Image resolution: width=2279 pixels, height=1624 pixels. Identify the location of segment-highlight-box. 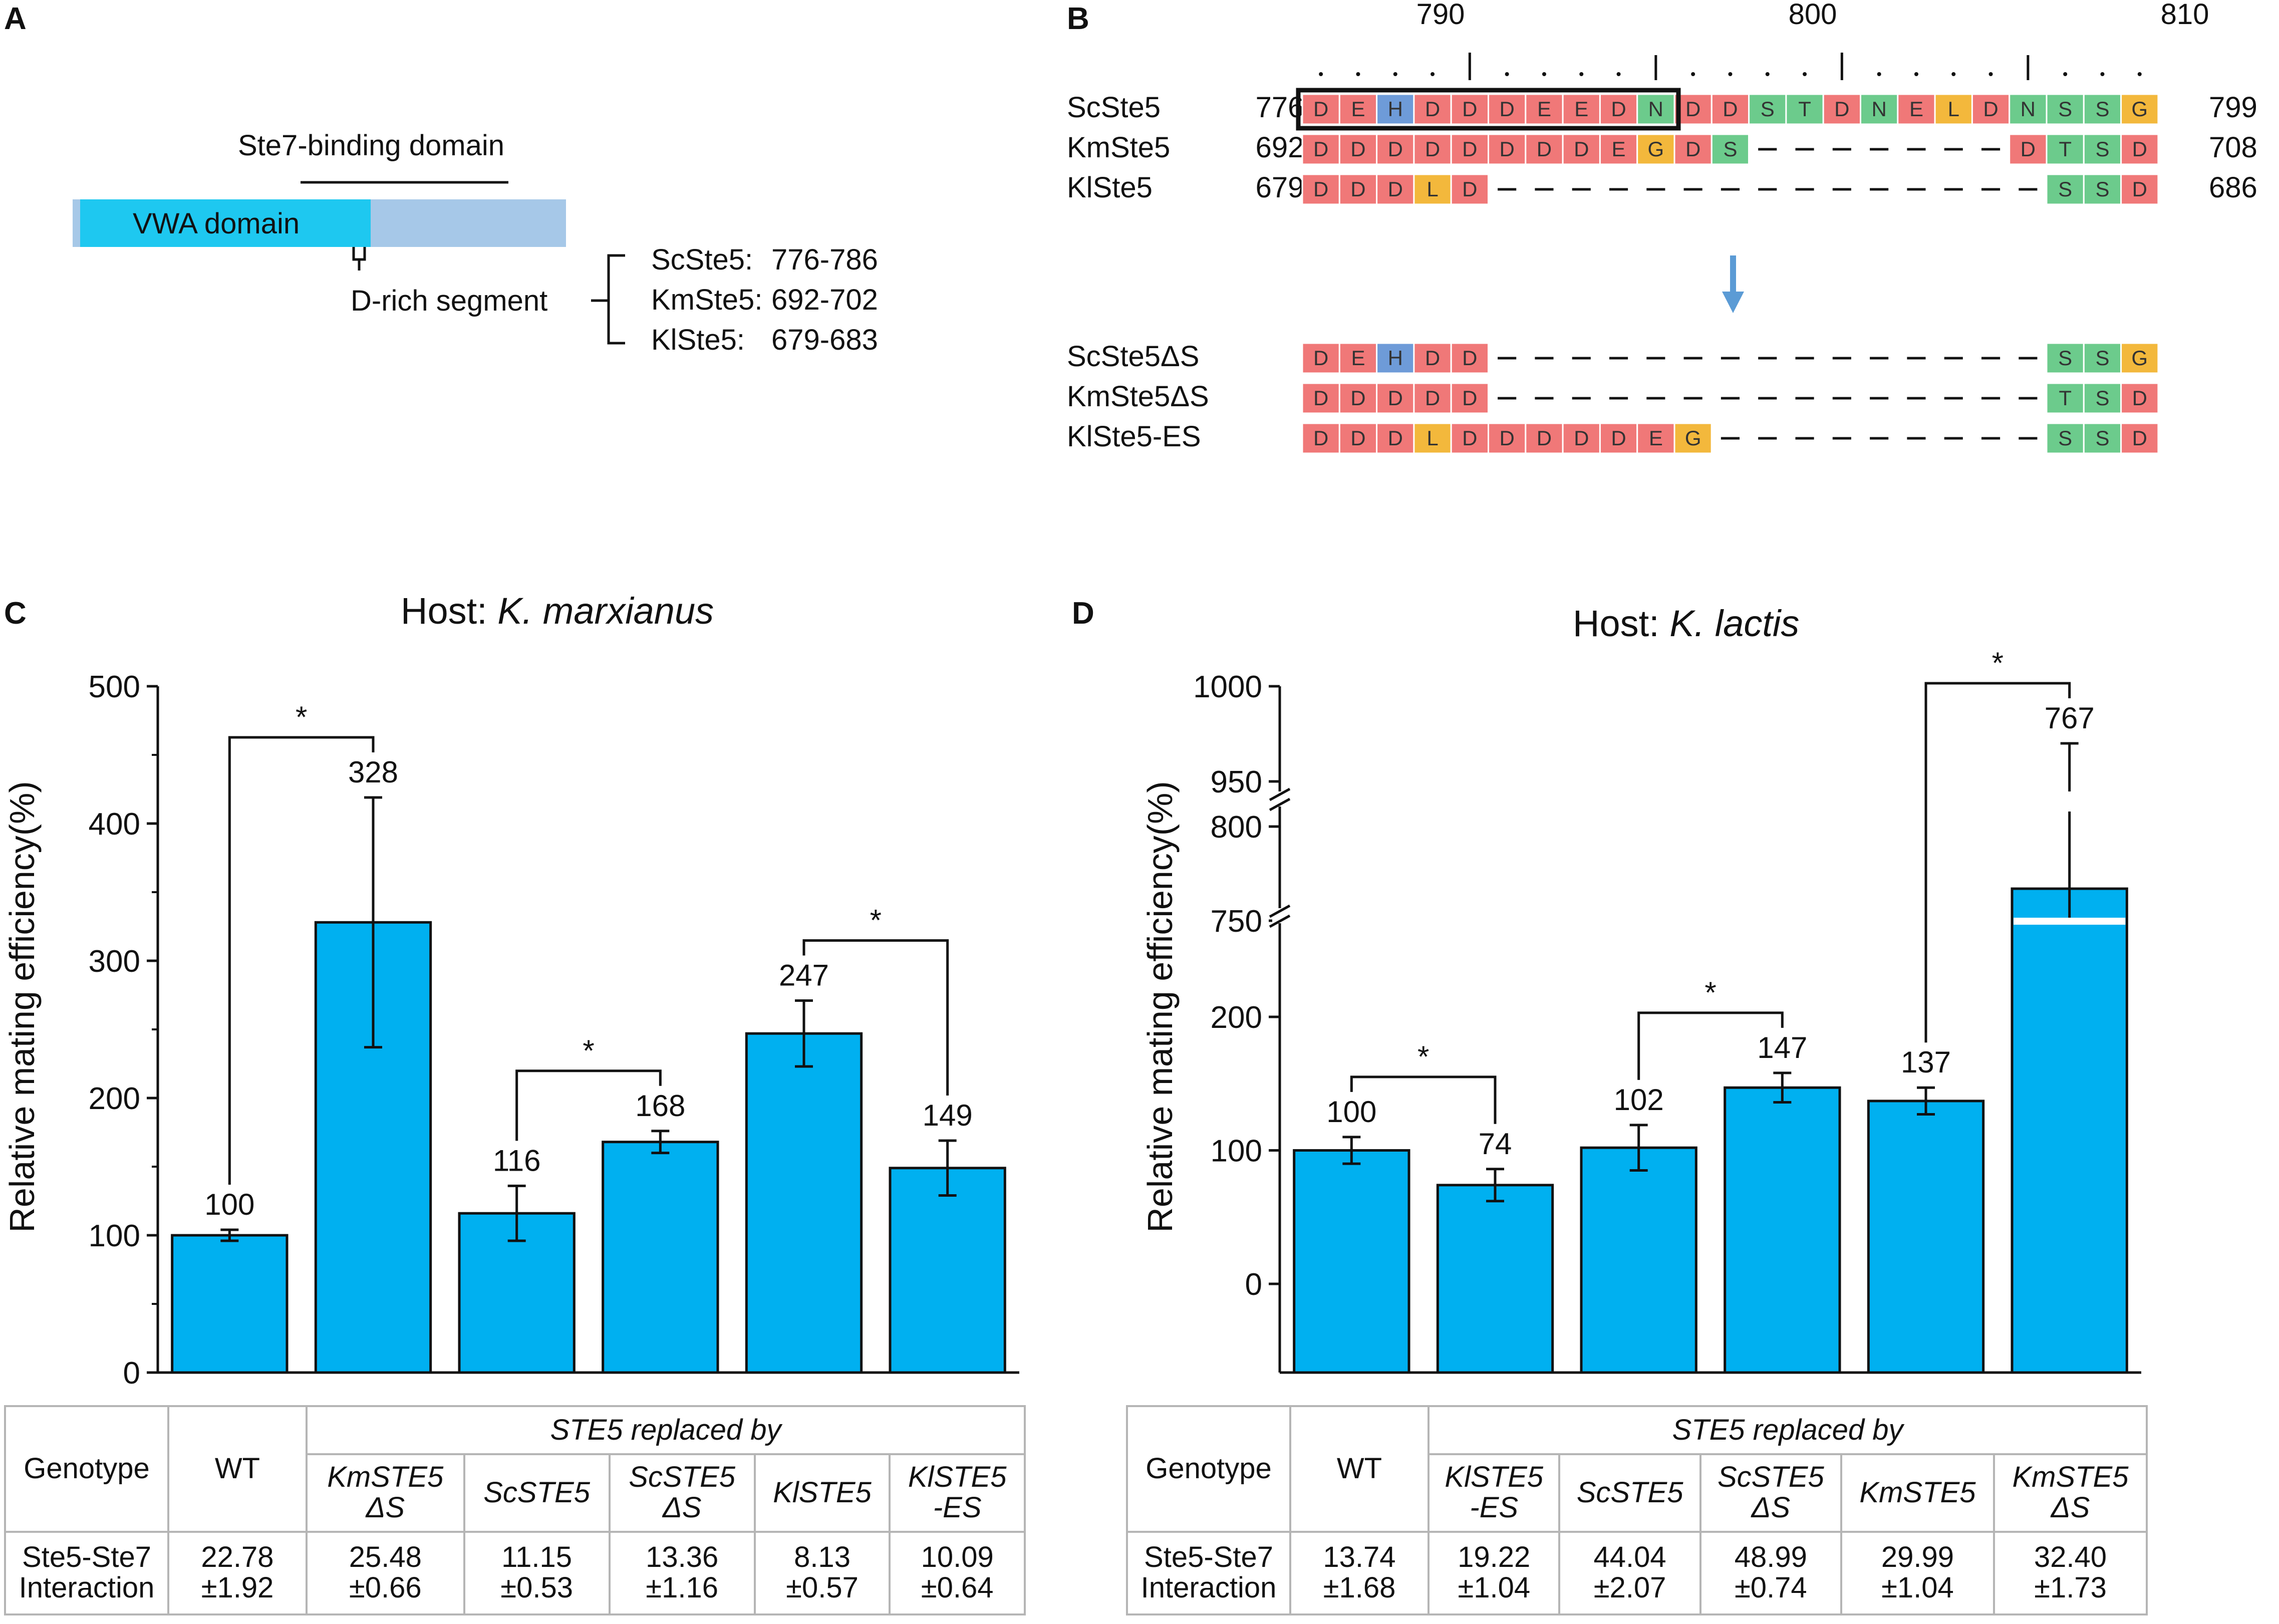
(1488, 109).